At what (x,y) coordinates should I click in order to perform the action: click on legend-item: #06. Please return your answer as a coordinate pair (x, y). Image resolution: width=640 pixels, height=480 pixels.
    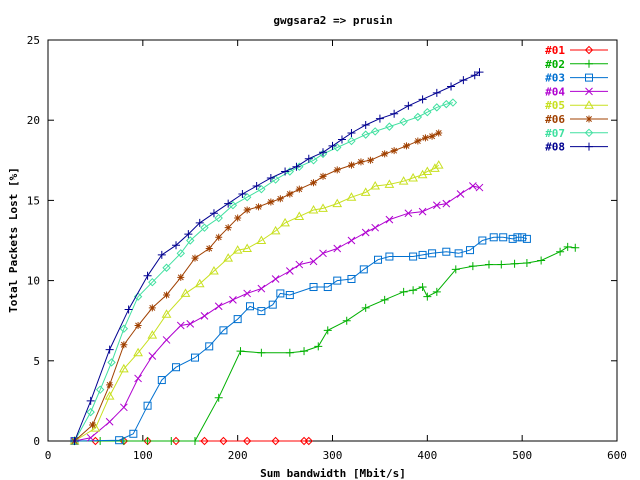
    Looking at the image, I should click on (576, 119).